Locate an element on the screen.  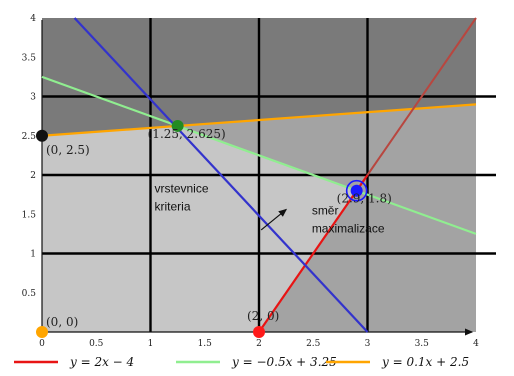
x-tick-label: 4 is located at coordinates (476, 344).